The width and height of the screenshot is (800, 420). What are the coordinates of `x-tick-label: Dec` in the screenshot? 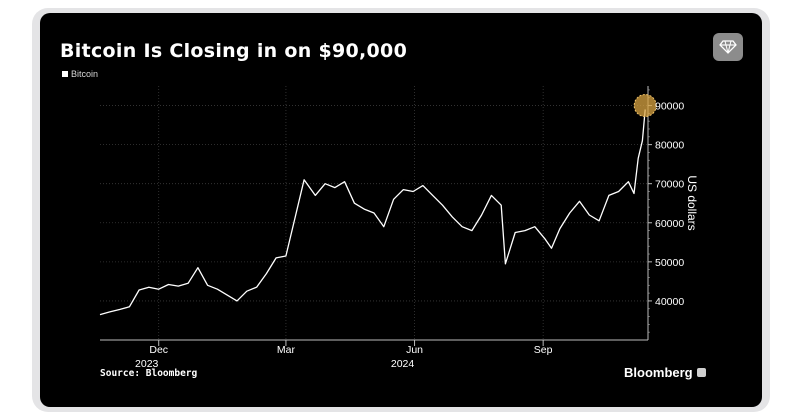 It's located at (158, 350).